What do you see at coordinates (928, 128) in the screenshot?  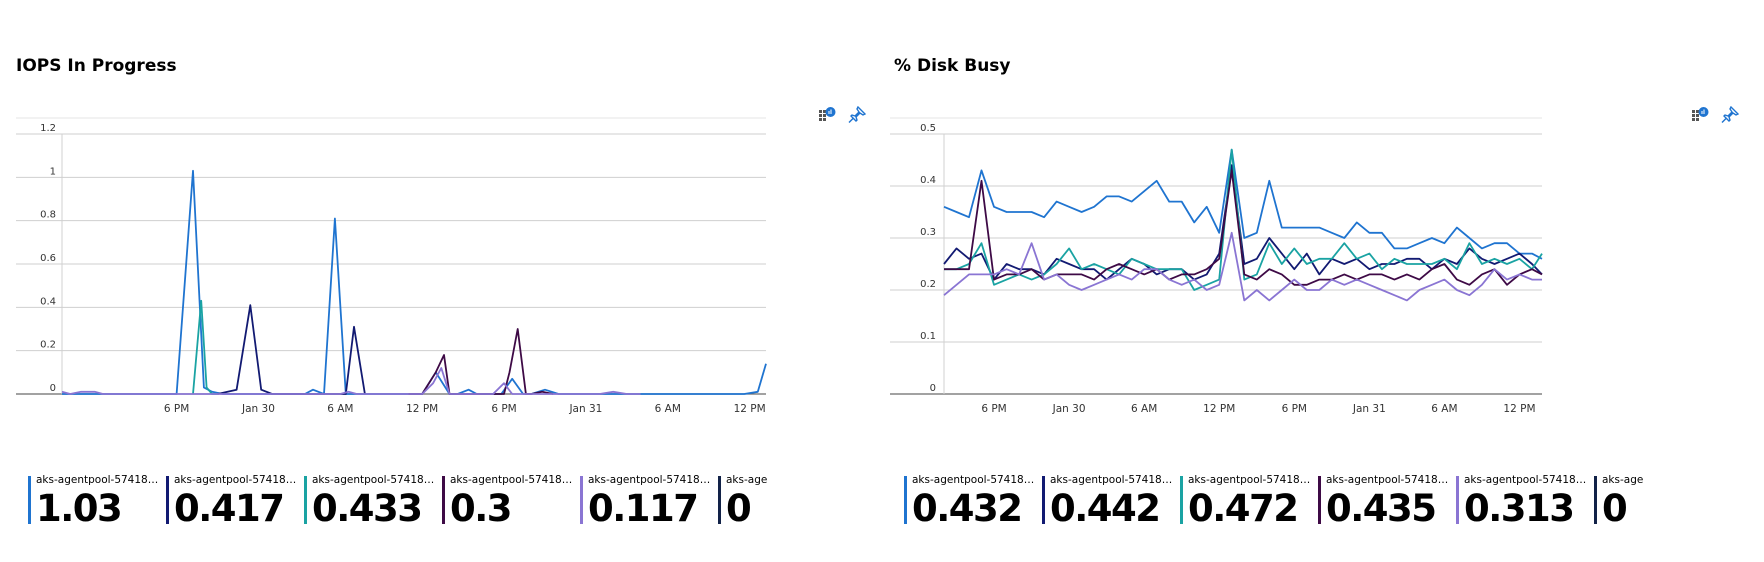 I see `y-tick-label: 0.5` at bounding box center [928, 128].